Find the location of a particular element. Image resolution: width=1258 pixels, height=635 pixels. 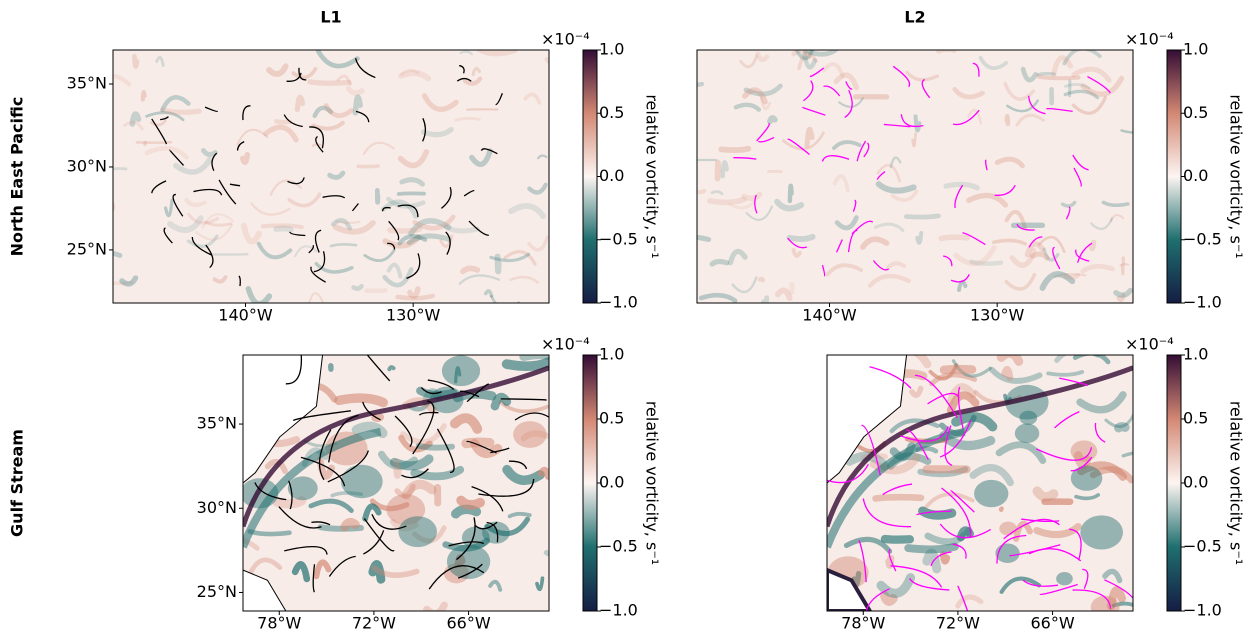

row-label: North East Pacific is located at coordinates (17, 177).